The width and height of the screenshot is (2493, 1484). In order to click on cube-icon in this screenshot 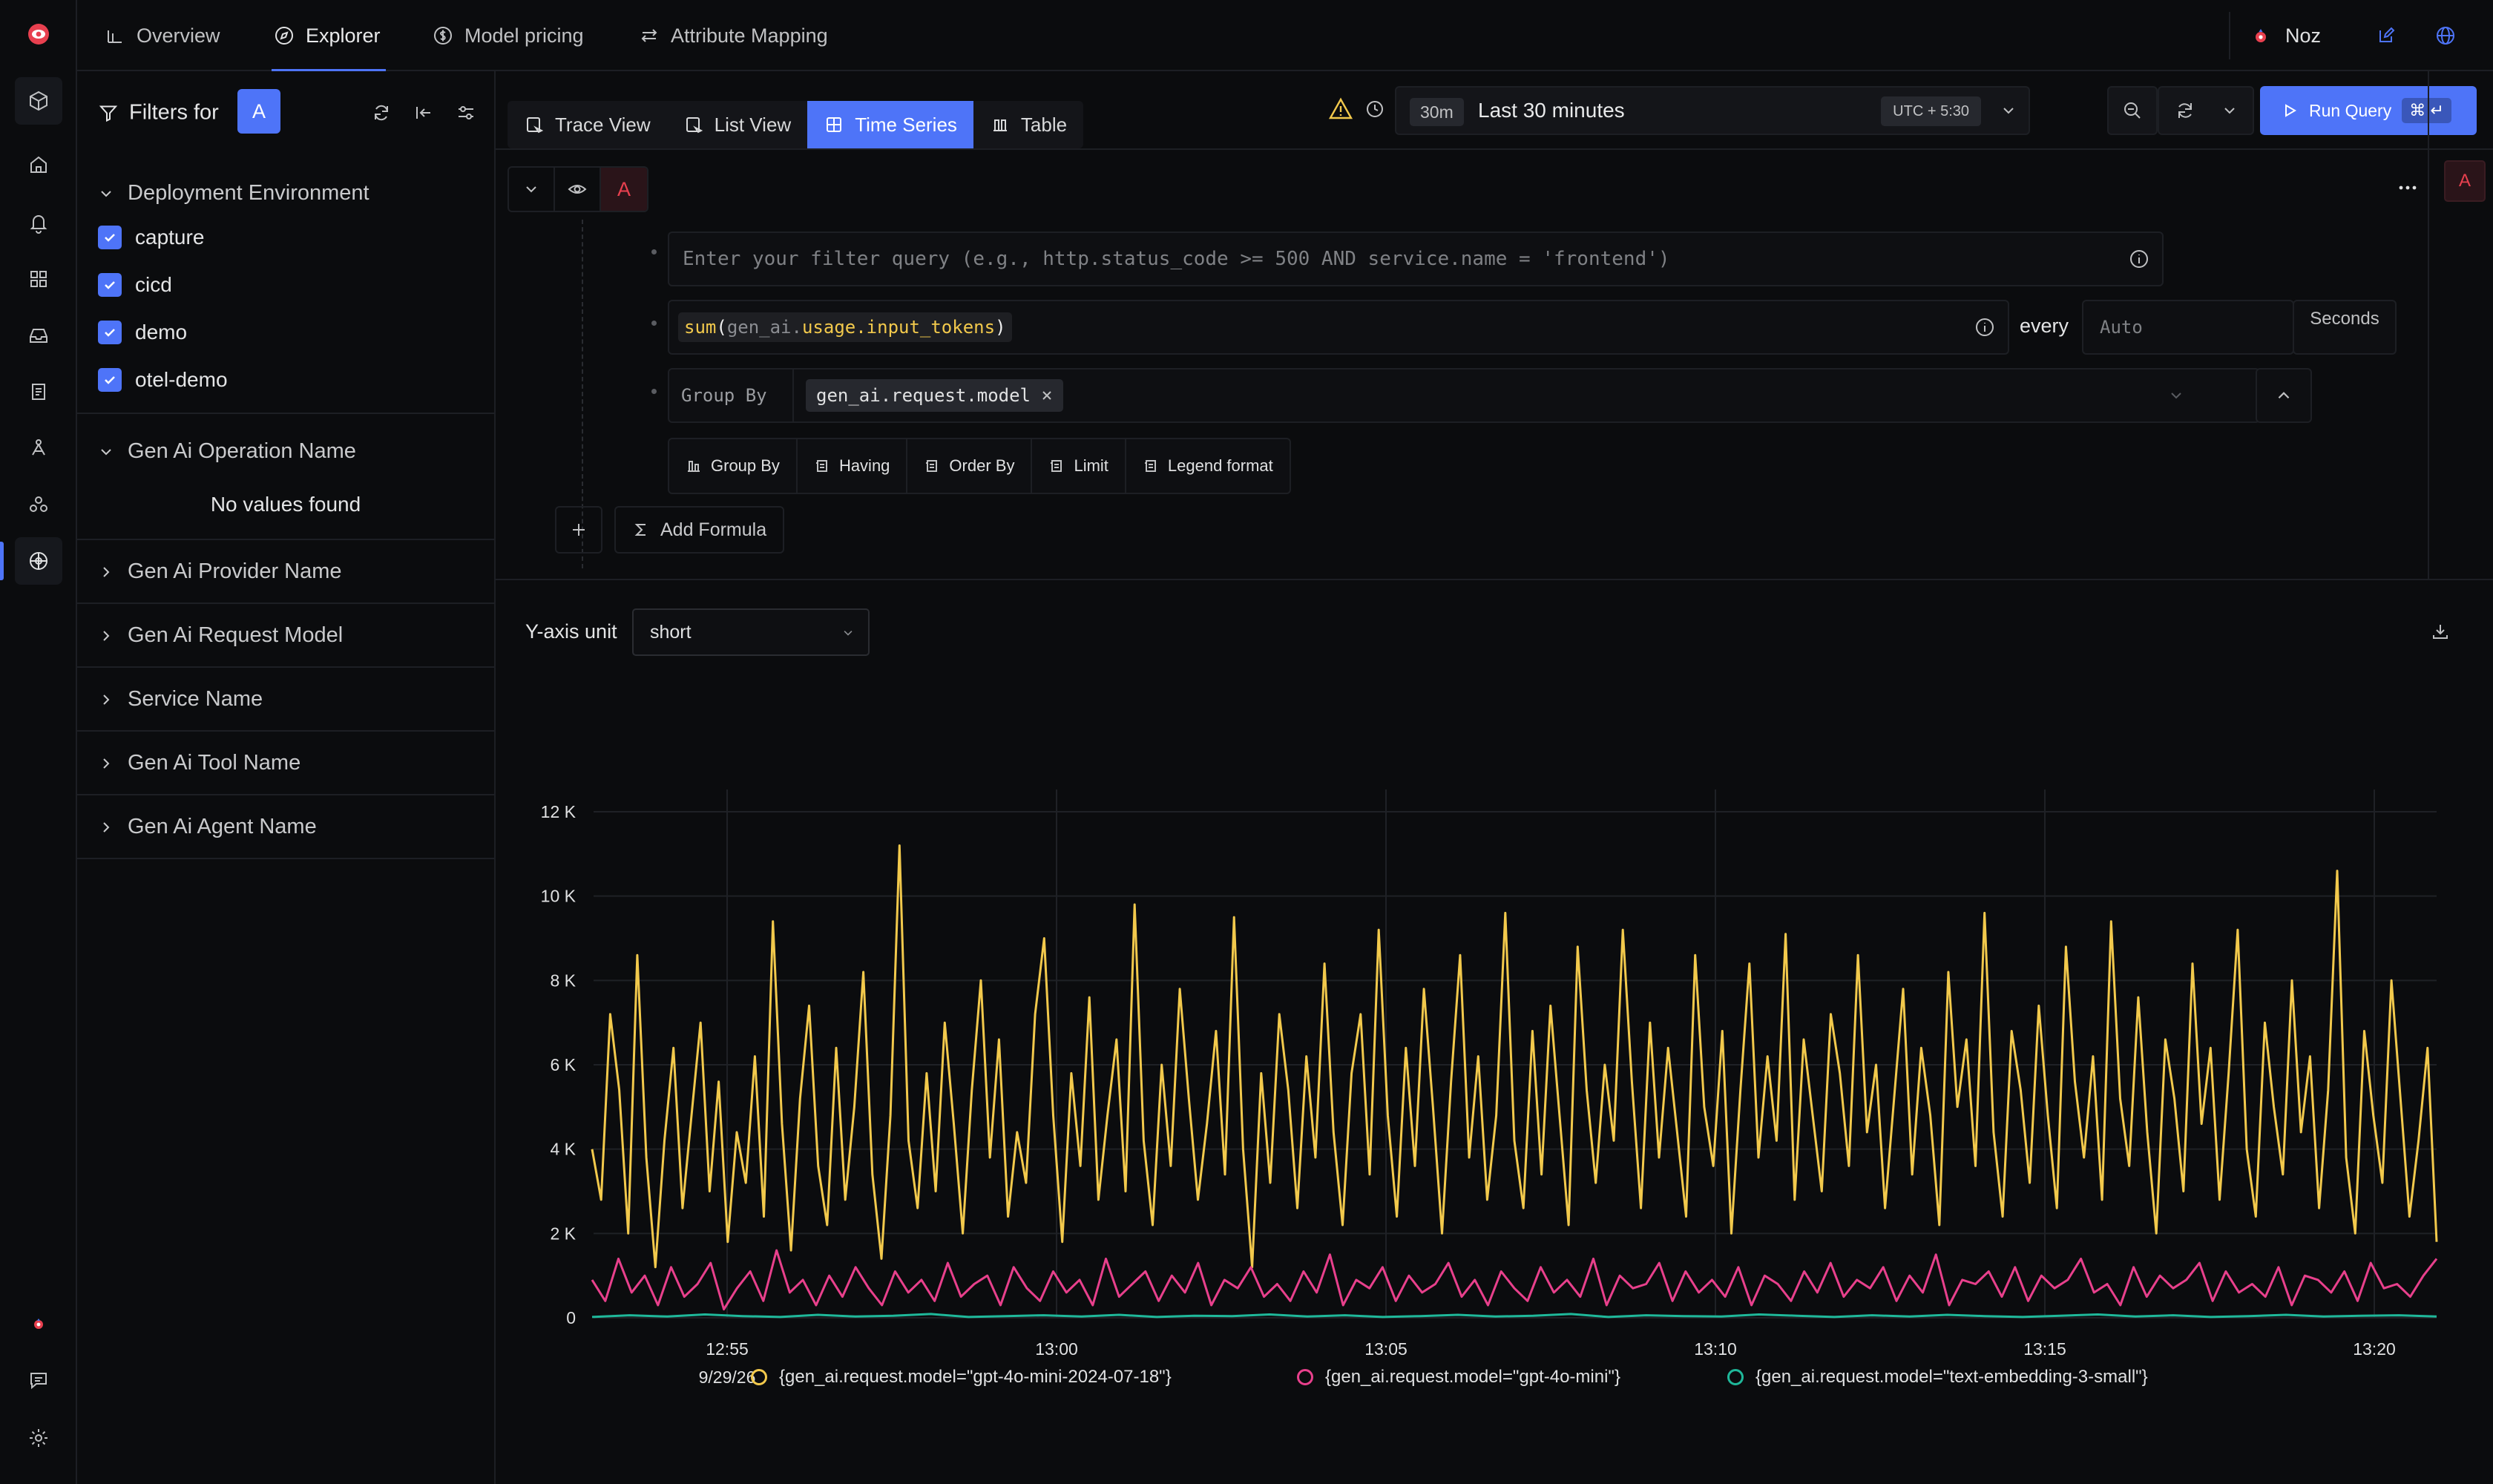, I will do `click(38, 101)`.